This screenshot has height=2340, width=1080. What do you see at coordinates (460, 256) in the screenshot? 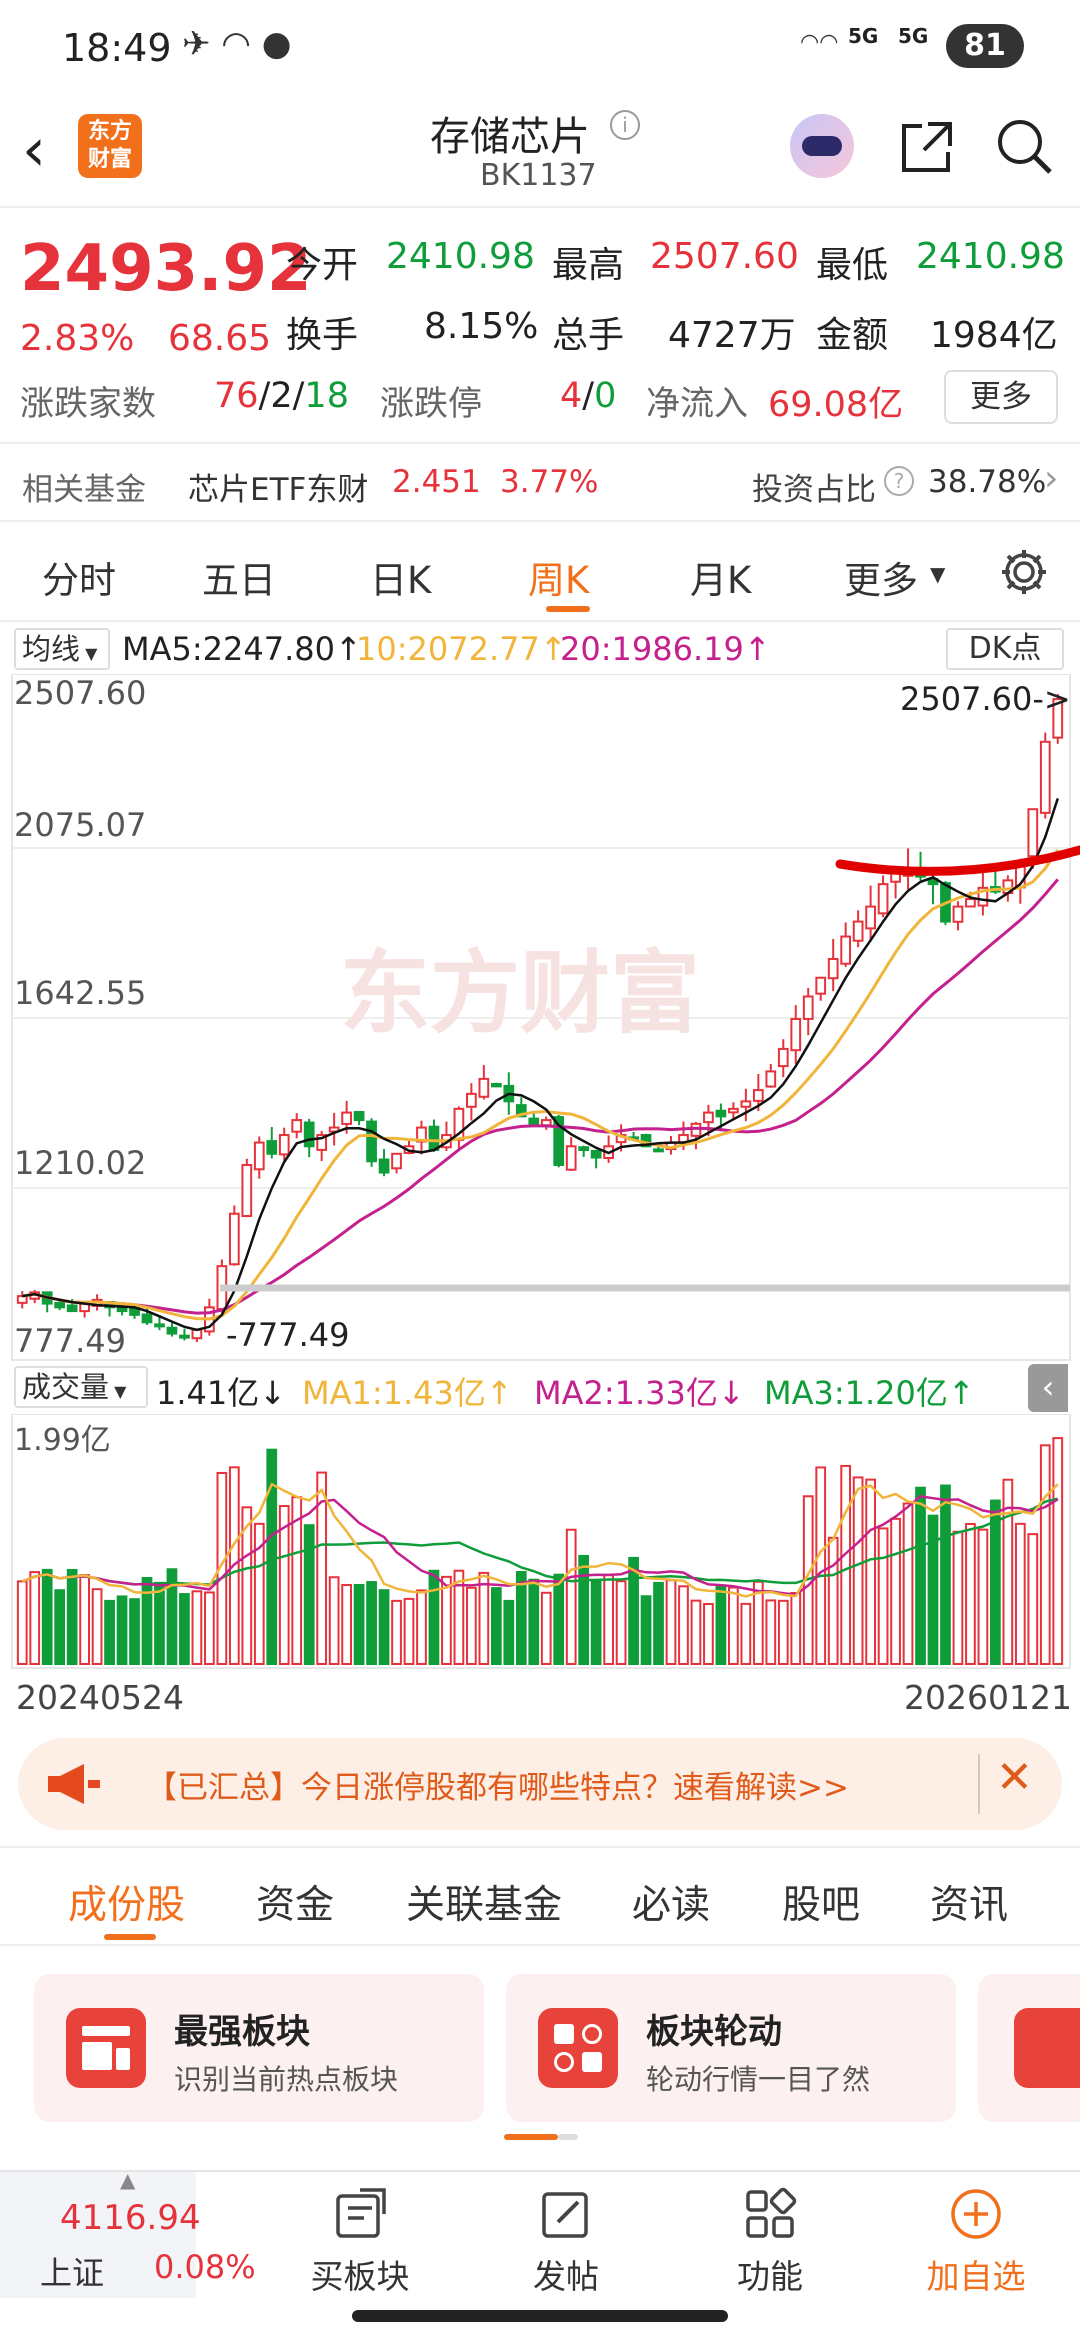
I see `open-value: 2410.98` at bounding box center [460, 256].